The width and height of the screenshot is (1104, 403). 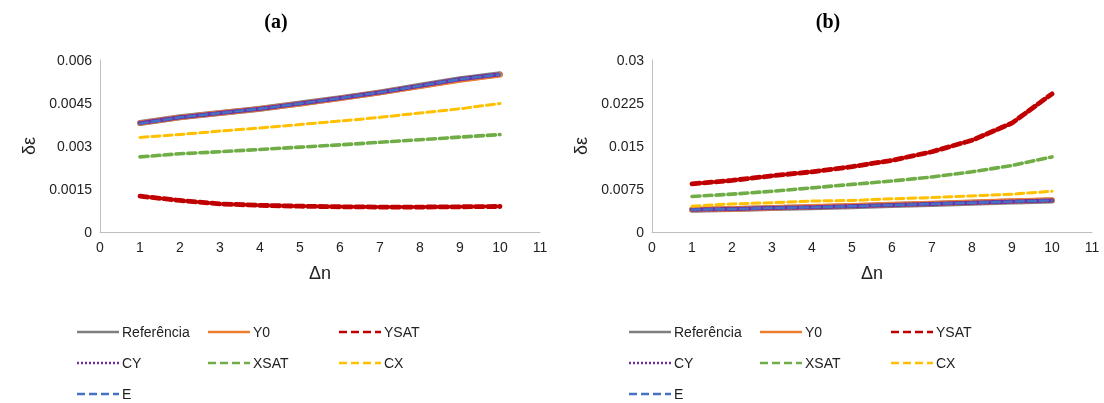 What do you see at coordinates (276, 21) in the screenshot?
I see `chart-title: (a)` at bounding box center [276, 21].